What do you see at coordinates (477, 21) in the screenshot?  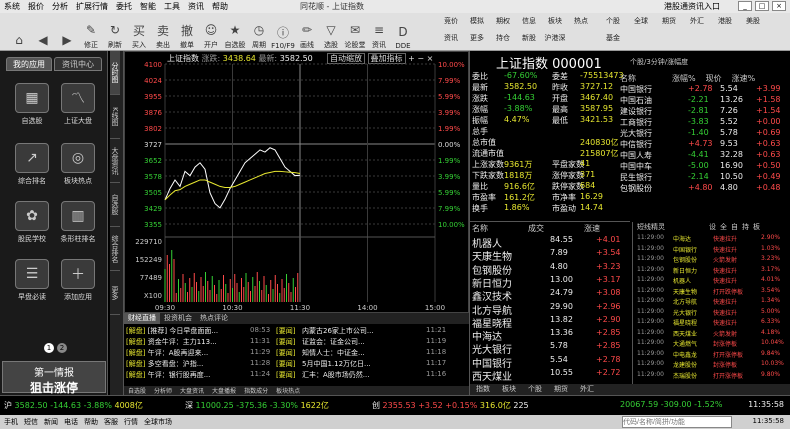 I see `toolbar-right-button: 模拟` at bounding box center [477, 21].